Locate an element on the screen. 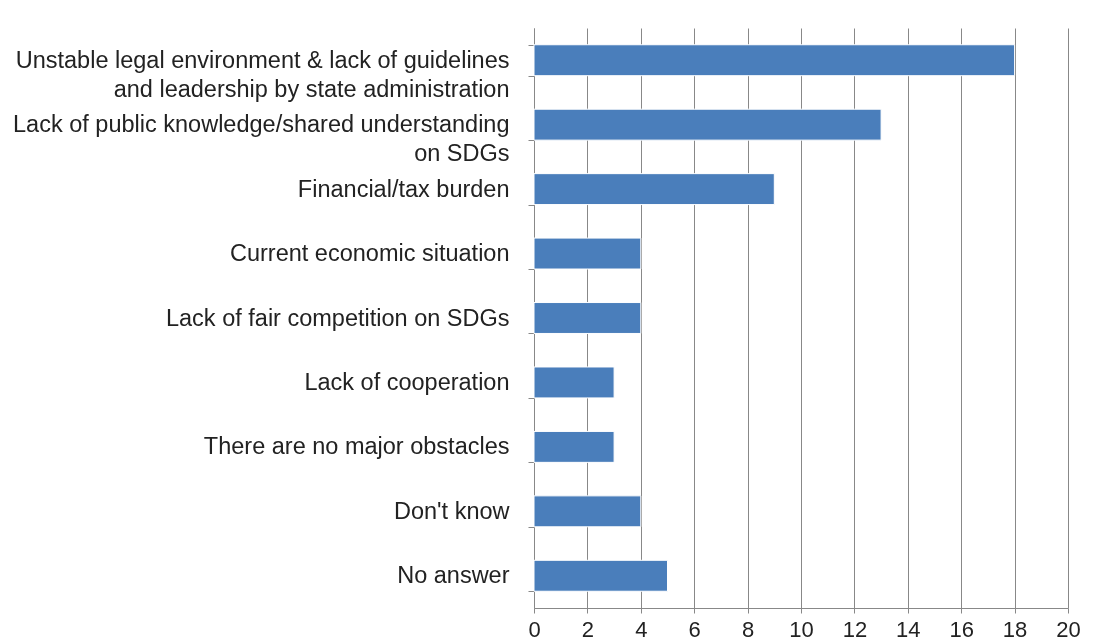 The width and height of the screenshot is (1108, 641). y-tick-label: Unstable legal environment & lack of guidelines and leadership by state administration is located at coordinates (262, 74).